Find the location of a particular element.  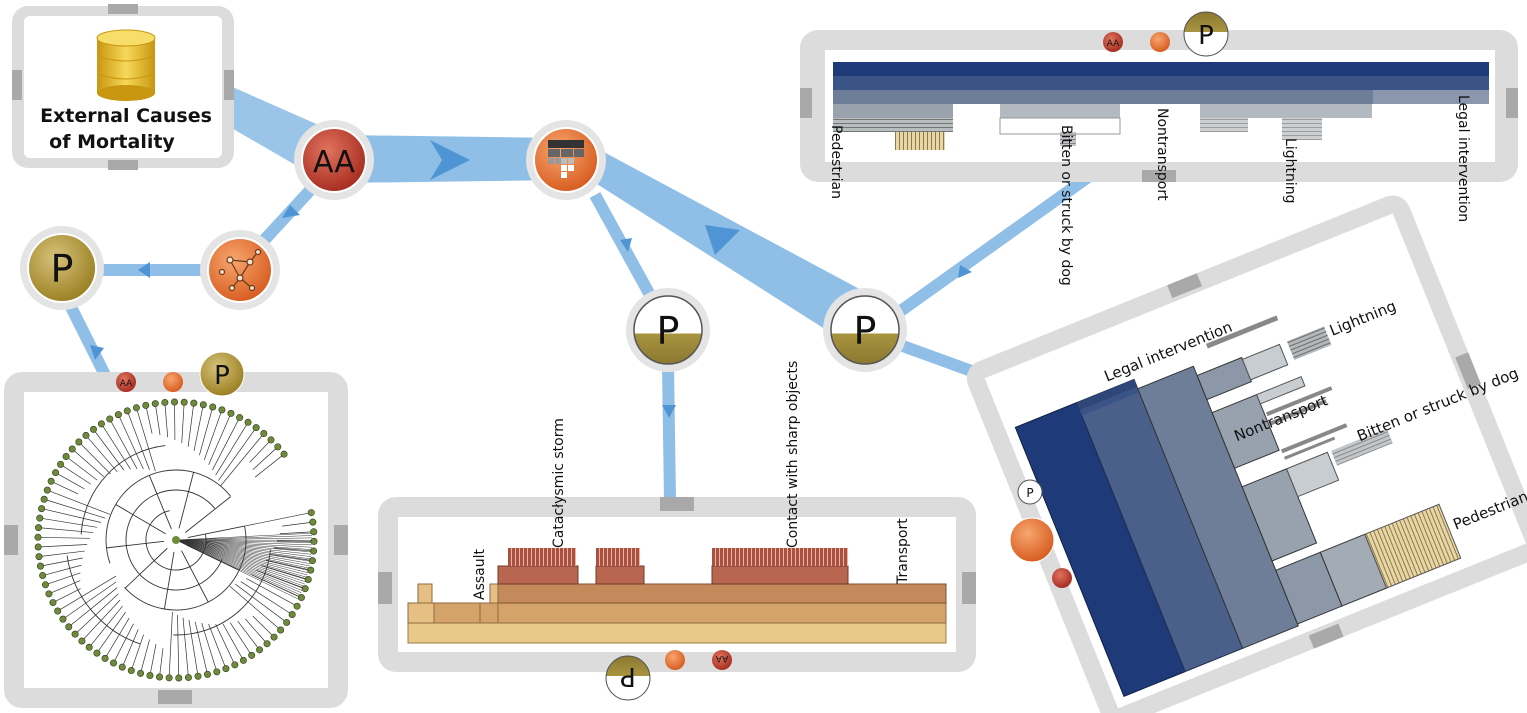

right-panel-hierarchy-badge is located at coordinates (1032, 540).